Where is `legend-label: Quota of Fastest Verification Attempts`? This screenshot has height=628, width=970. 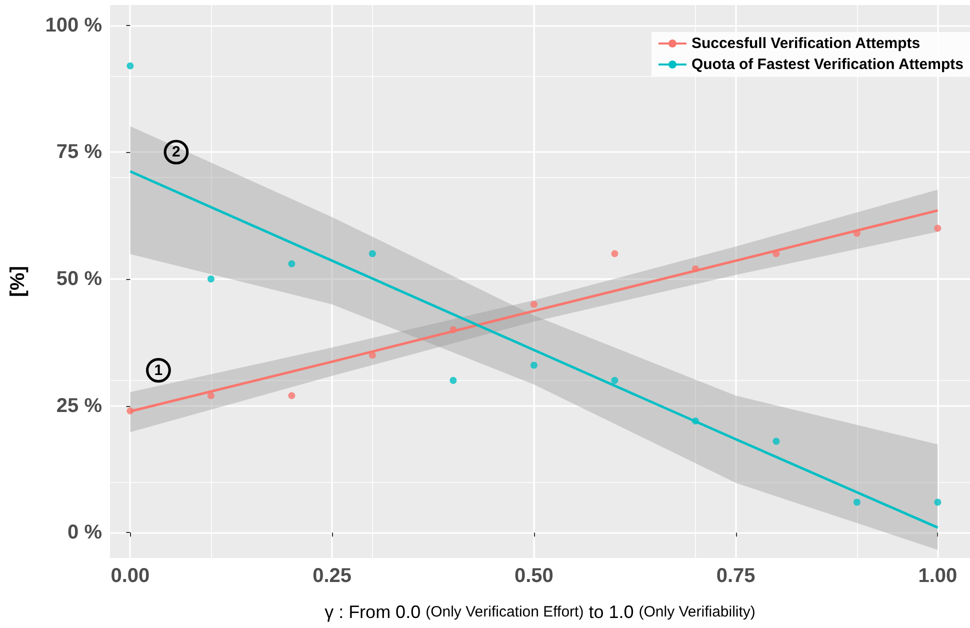
legend-label: Quota of Fastest Verification Attempts is located at coordinates (827, 64).